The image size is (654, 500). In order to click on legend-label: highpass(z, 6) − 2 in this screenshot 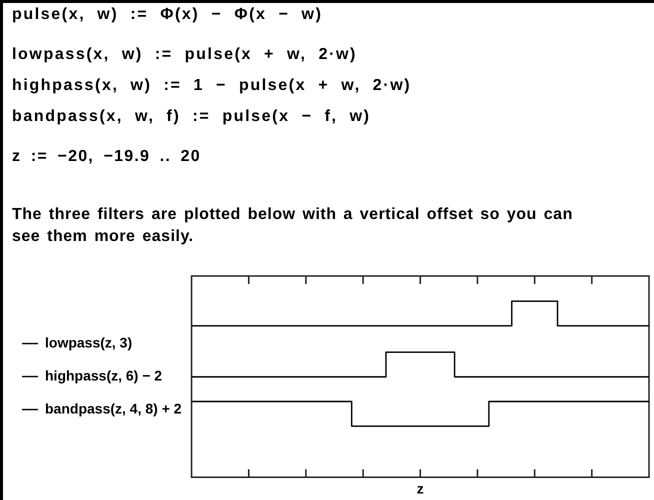, I will do `click(103, 375)`.